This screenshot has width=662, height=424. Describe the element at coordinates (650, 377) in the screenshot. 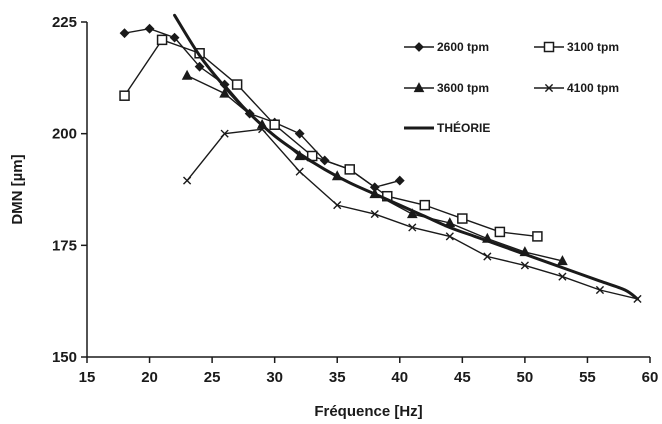

I see `x-tick-label: 60` at that location.